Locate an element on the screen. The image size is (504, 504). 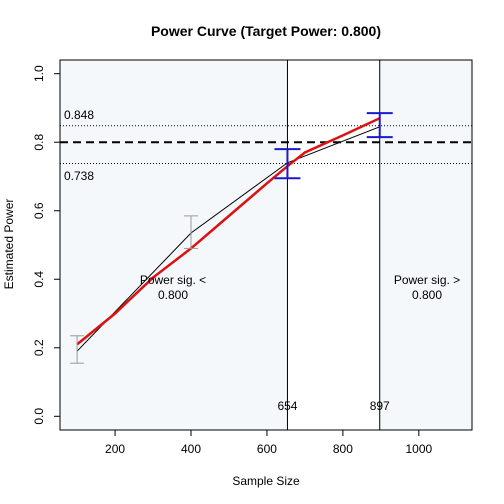
threshold-label-2: 897 is located at coordinates (380, 406).